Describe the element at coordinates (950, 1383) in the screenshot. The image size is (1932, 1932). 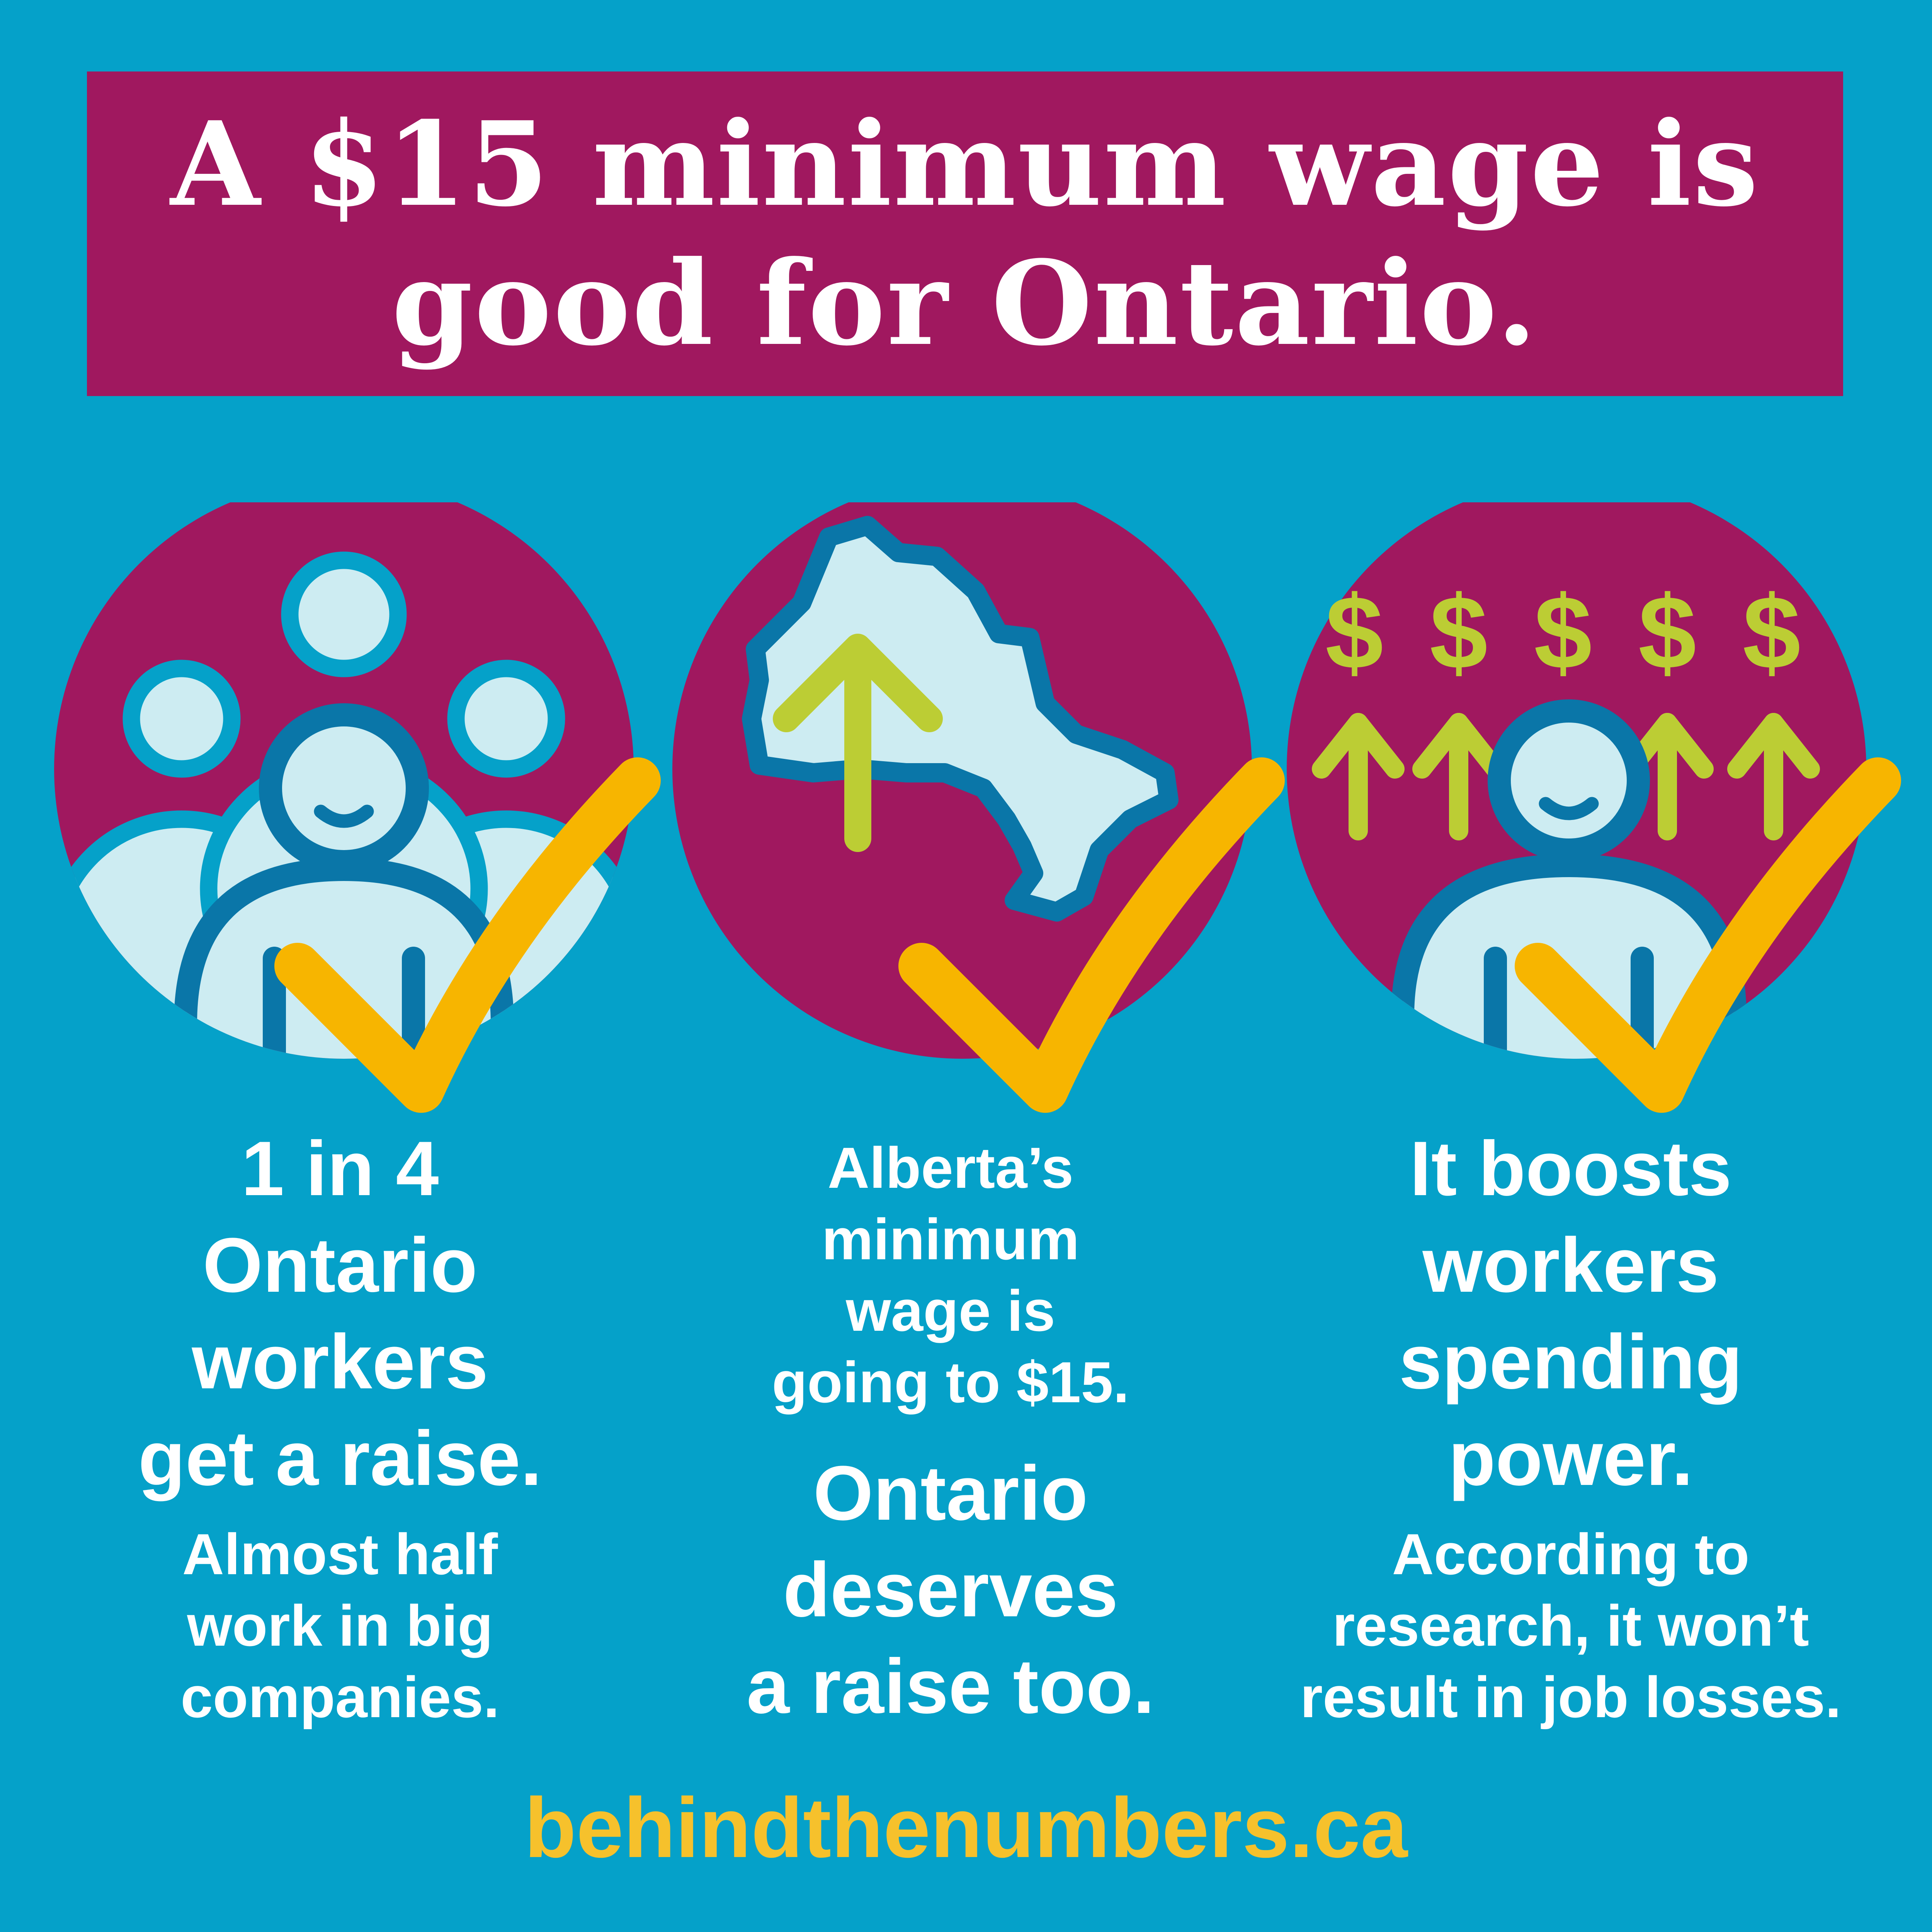
I see `column-2-intro-line: going to $15.` at that location.